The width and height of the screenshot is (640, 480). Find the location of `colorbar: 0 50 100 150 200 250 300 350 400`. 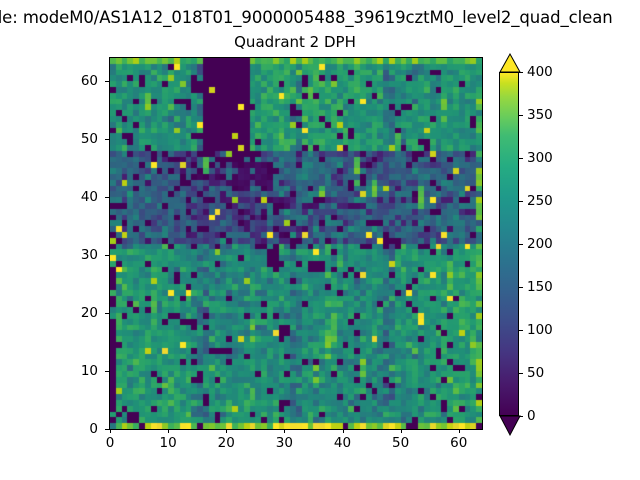

colorbar: 0 50 100 150 200 250 300 350 400 is located at coordinates (526, 244).